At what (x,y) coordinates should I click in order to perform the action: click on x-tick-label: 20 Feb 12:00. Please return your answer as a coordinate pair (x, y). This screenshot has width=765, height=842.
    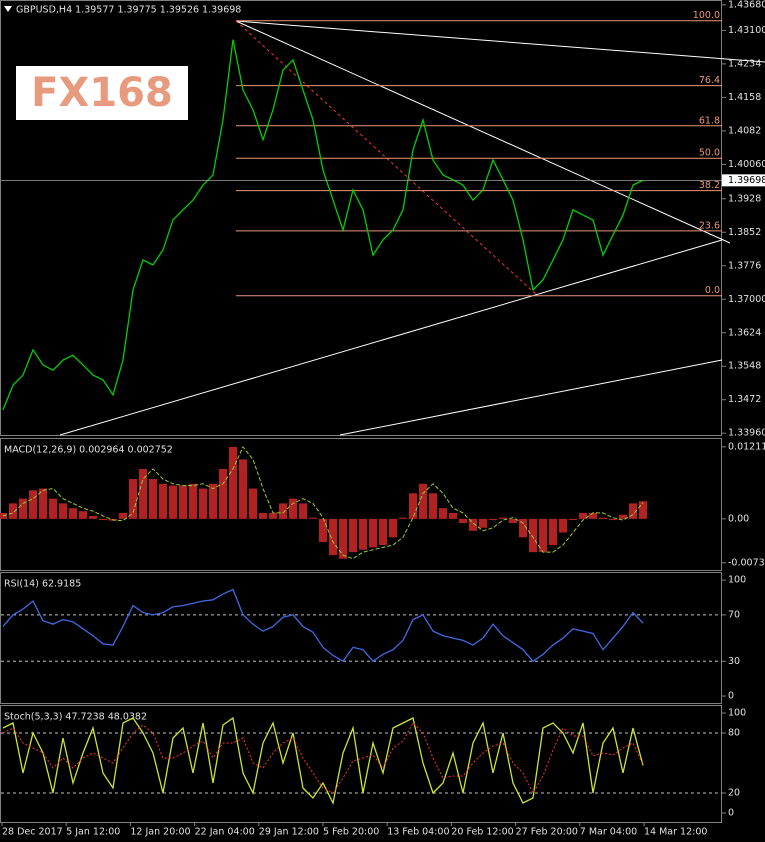
    Looking at the image, I should click on (482, 832).